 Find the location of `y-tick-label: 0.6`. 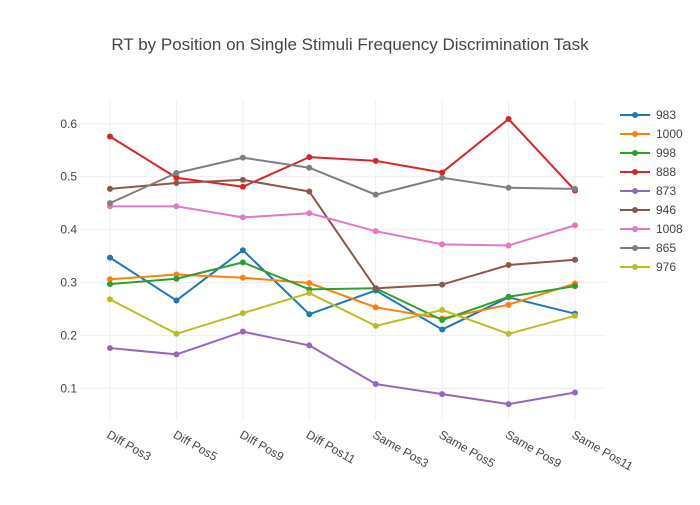

y-tick-label: 0.6 is located at coordinates (68, 124).